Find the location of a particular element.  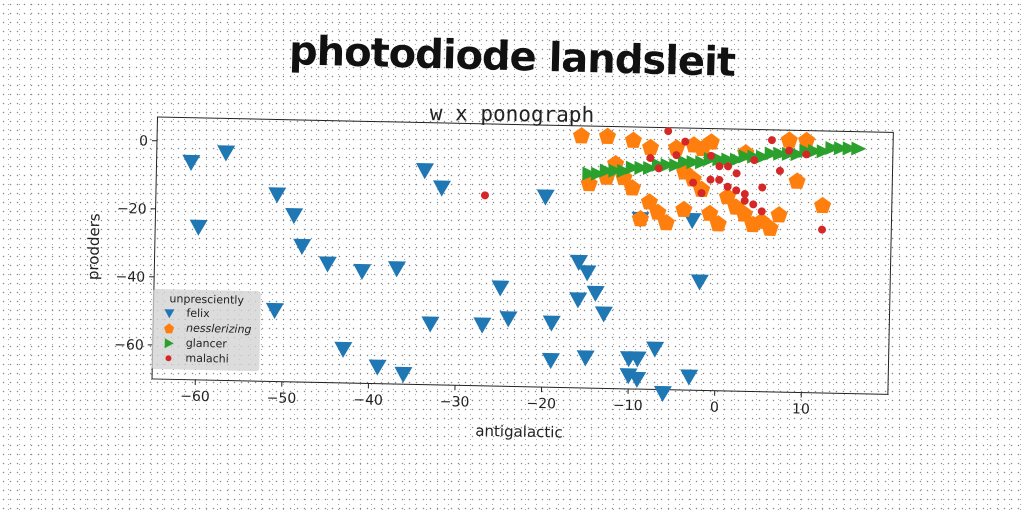

triangle-right-icon is located at coordinates (169, 342).